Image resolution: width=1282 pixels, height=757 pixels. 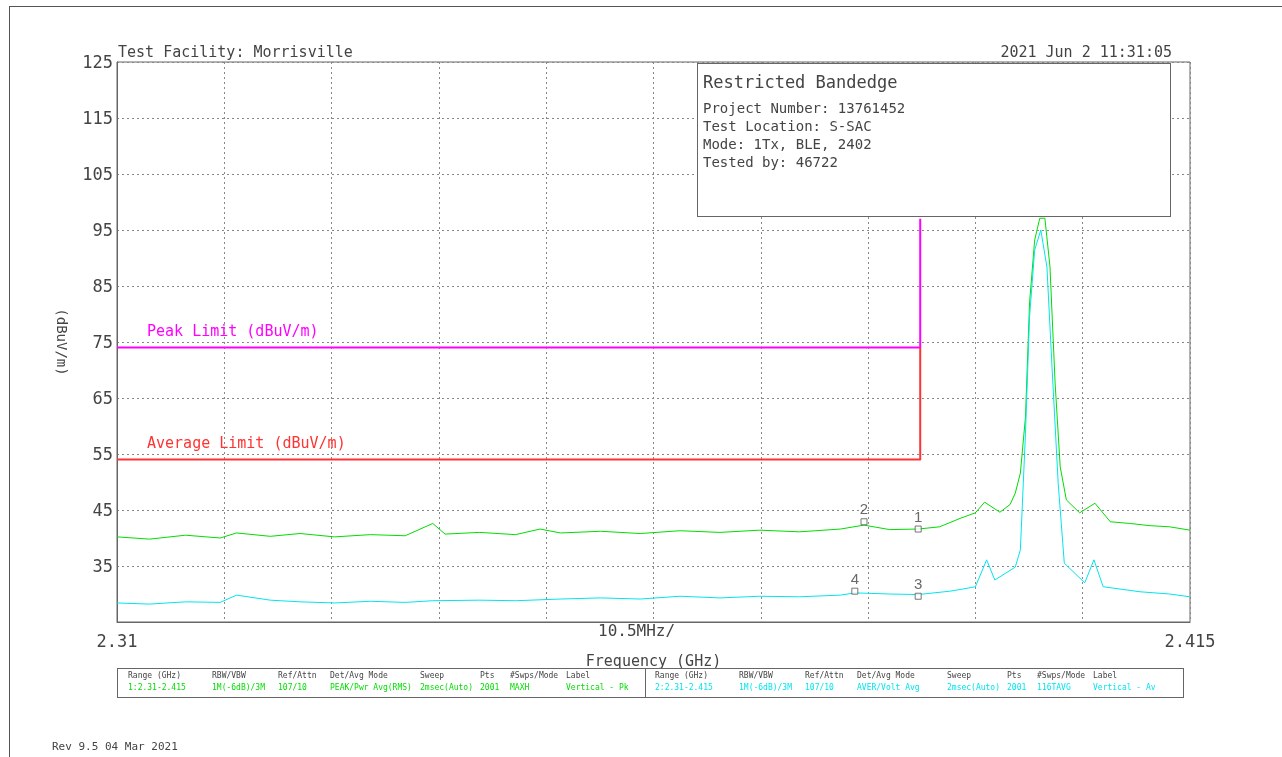 I want to click on series-label: Peak Limit (dBuV/m), so click(x=233, y=331).